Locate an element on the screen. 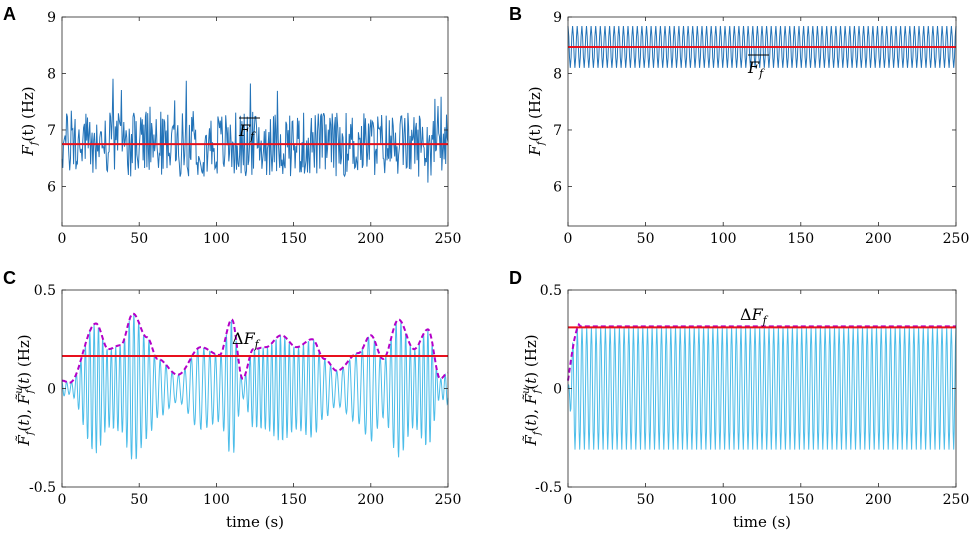 The width and height of the screenshot is (969, 535). panel-b-letter: B is located at coordinates (515, 14).